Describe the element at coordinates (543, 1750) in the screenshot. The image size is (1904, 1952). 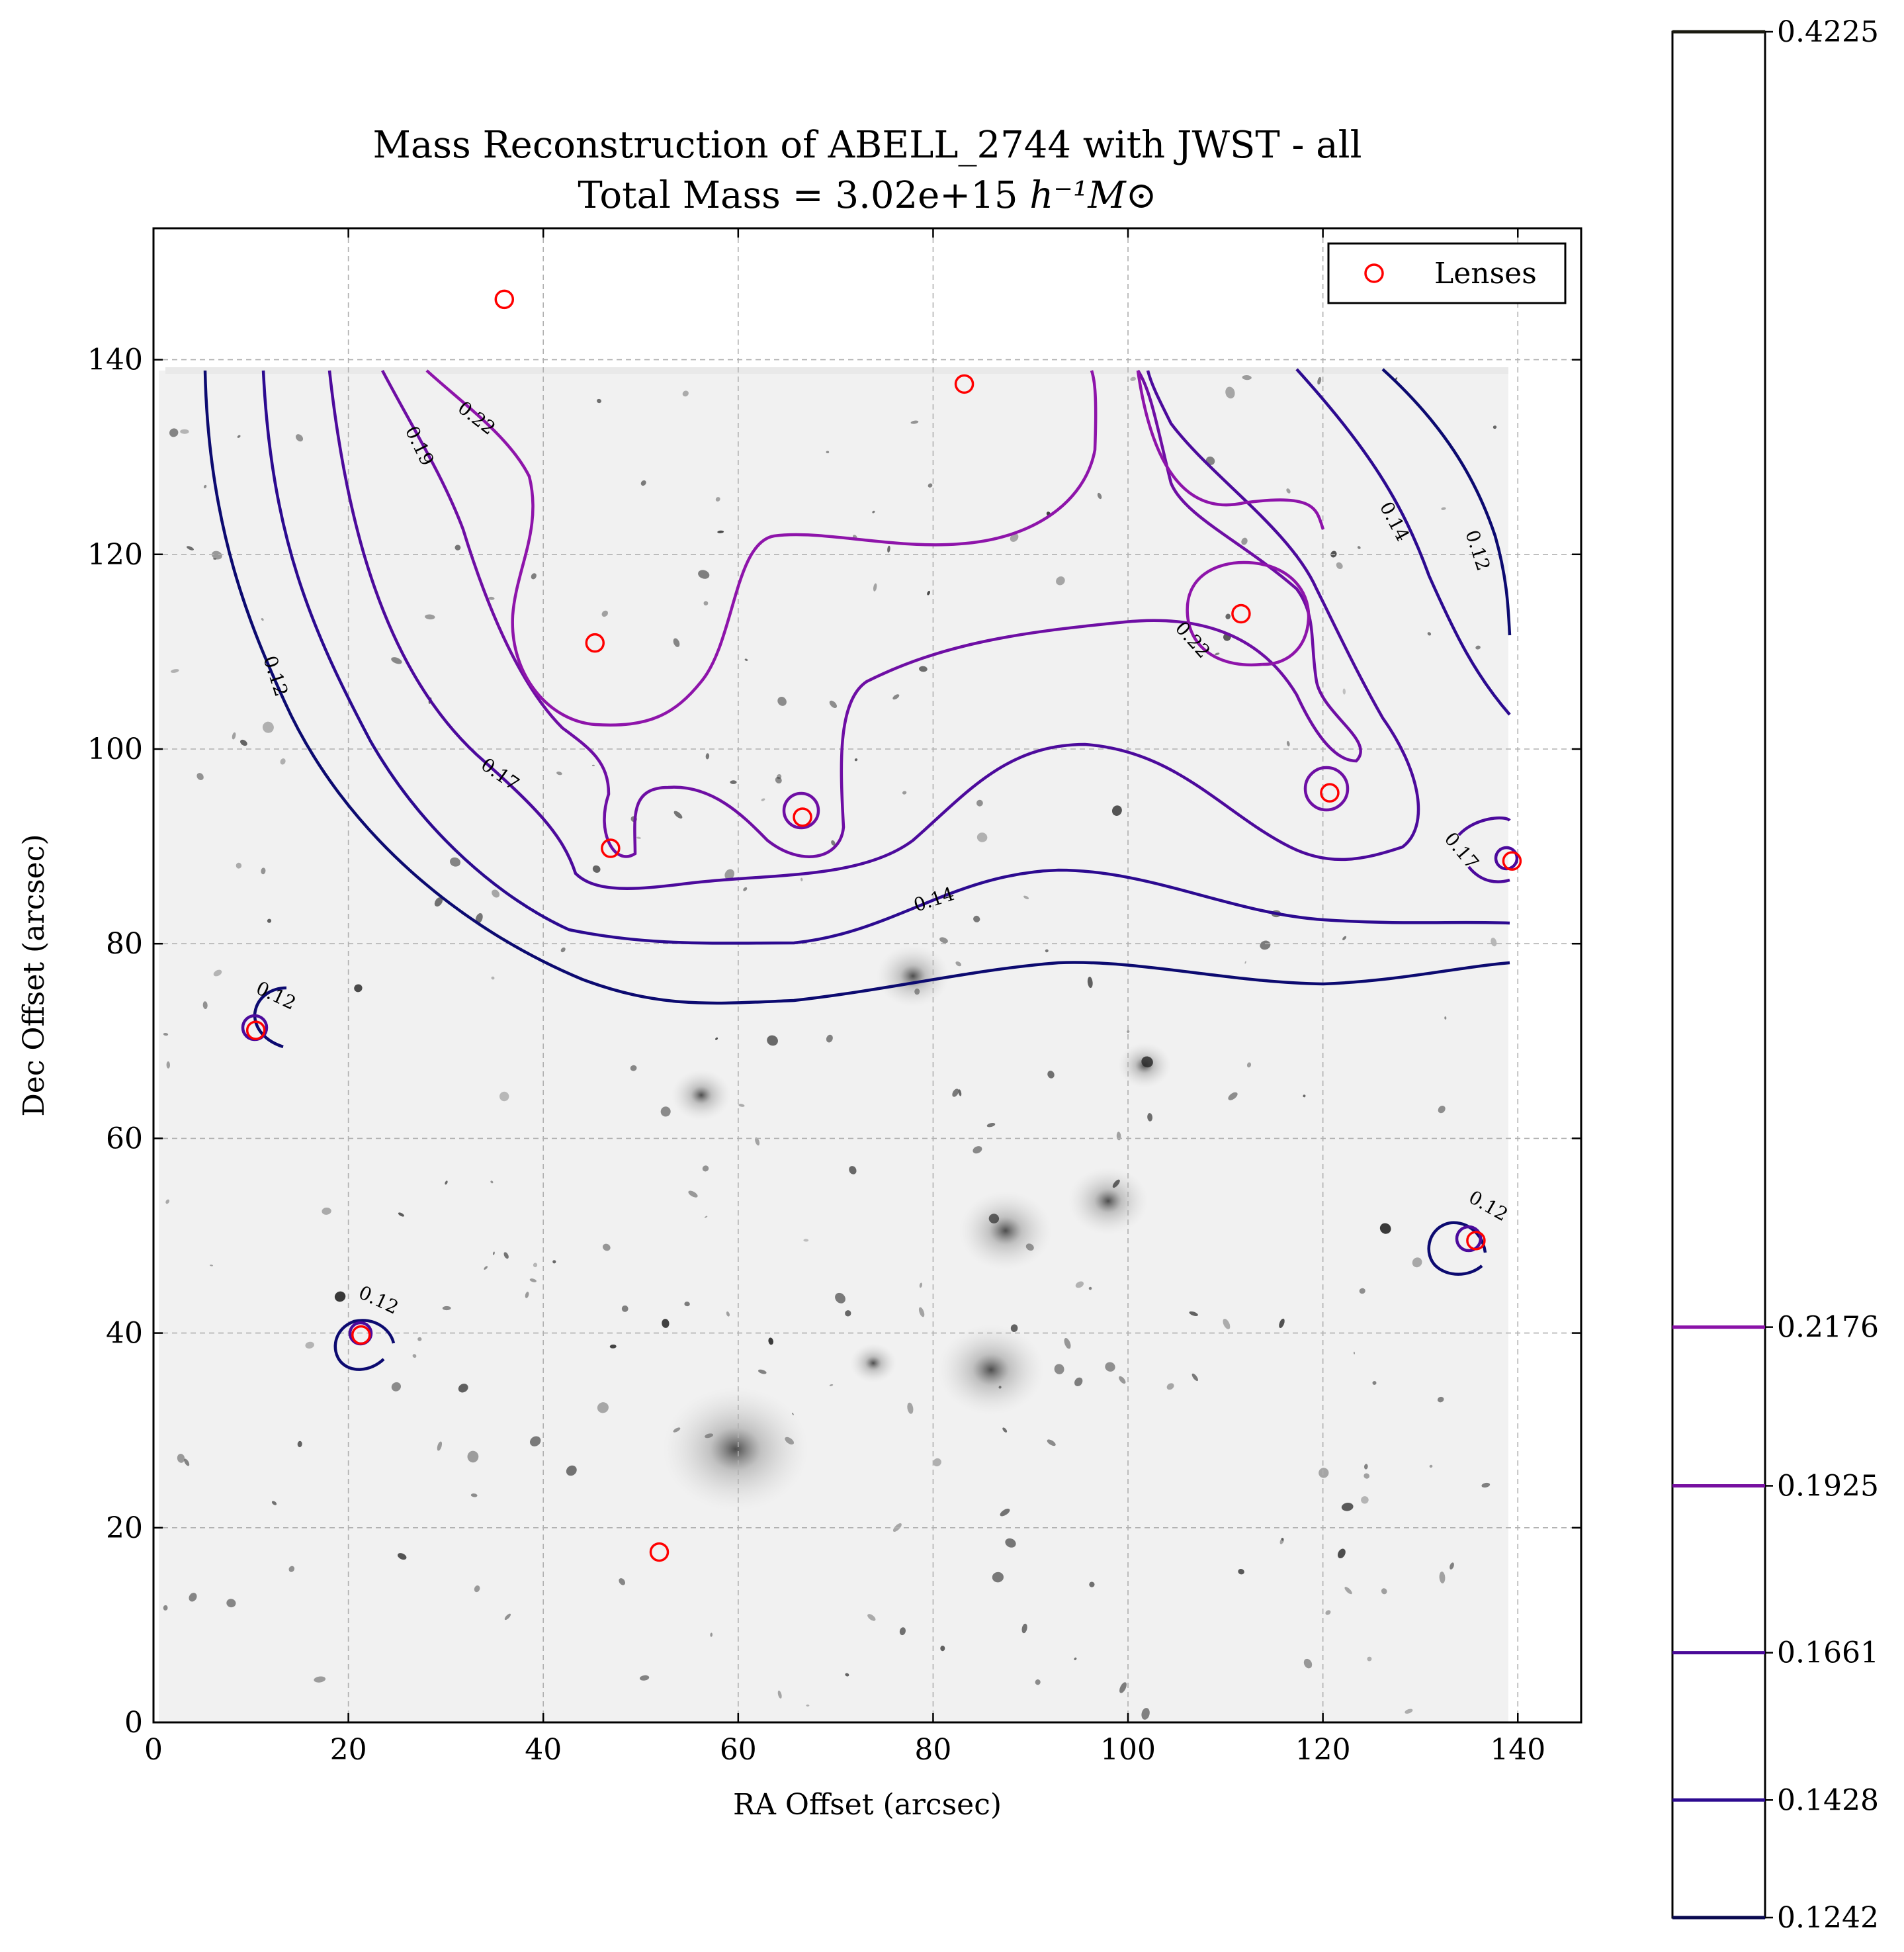
I see `x-tick-label: 40` at that location.